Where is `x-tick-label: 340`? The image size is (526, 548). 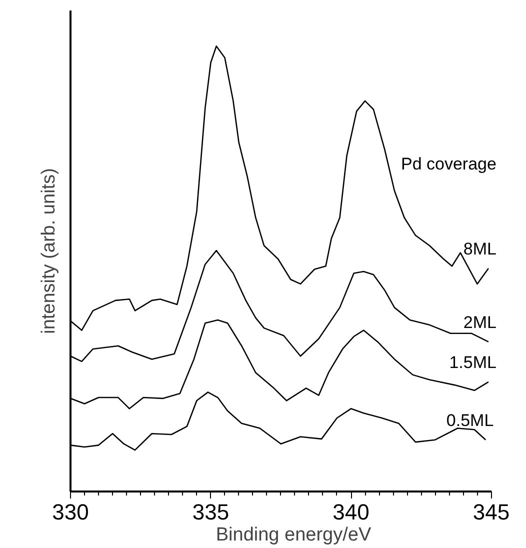 x-tick-label: 340 is located at coordinates (351, 512).